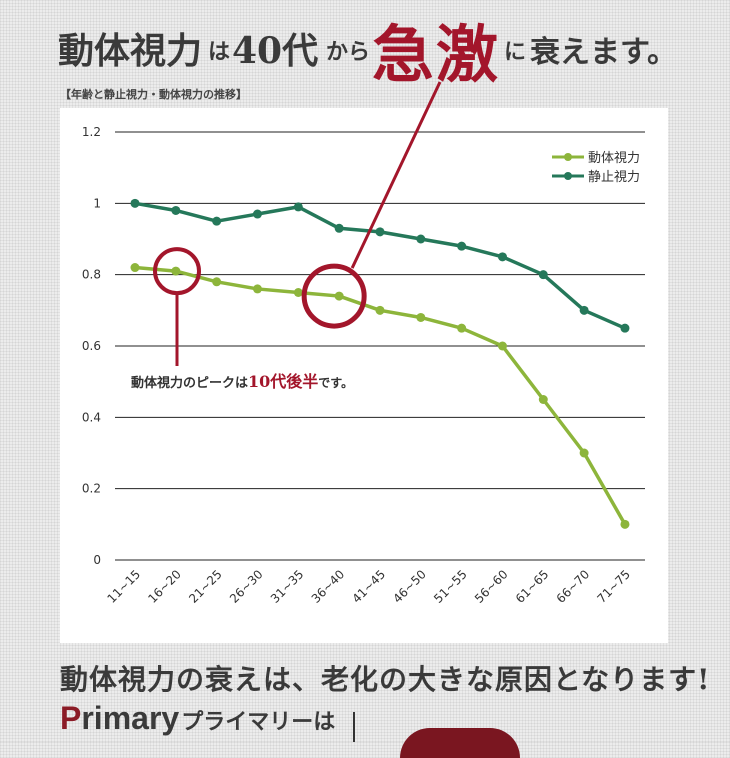 This screenshot has height=758, width=730. What do you see at coordinates (124, 586) in the screenshot?
I see `x-tick-label: 11~15` at bounding box center [124, 586].